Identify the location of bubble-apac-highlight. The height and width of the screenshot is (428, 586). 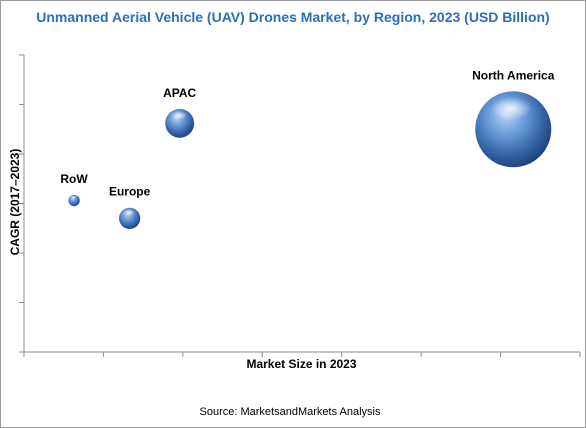
(179, 115).